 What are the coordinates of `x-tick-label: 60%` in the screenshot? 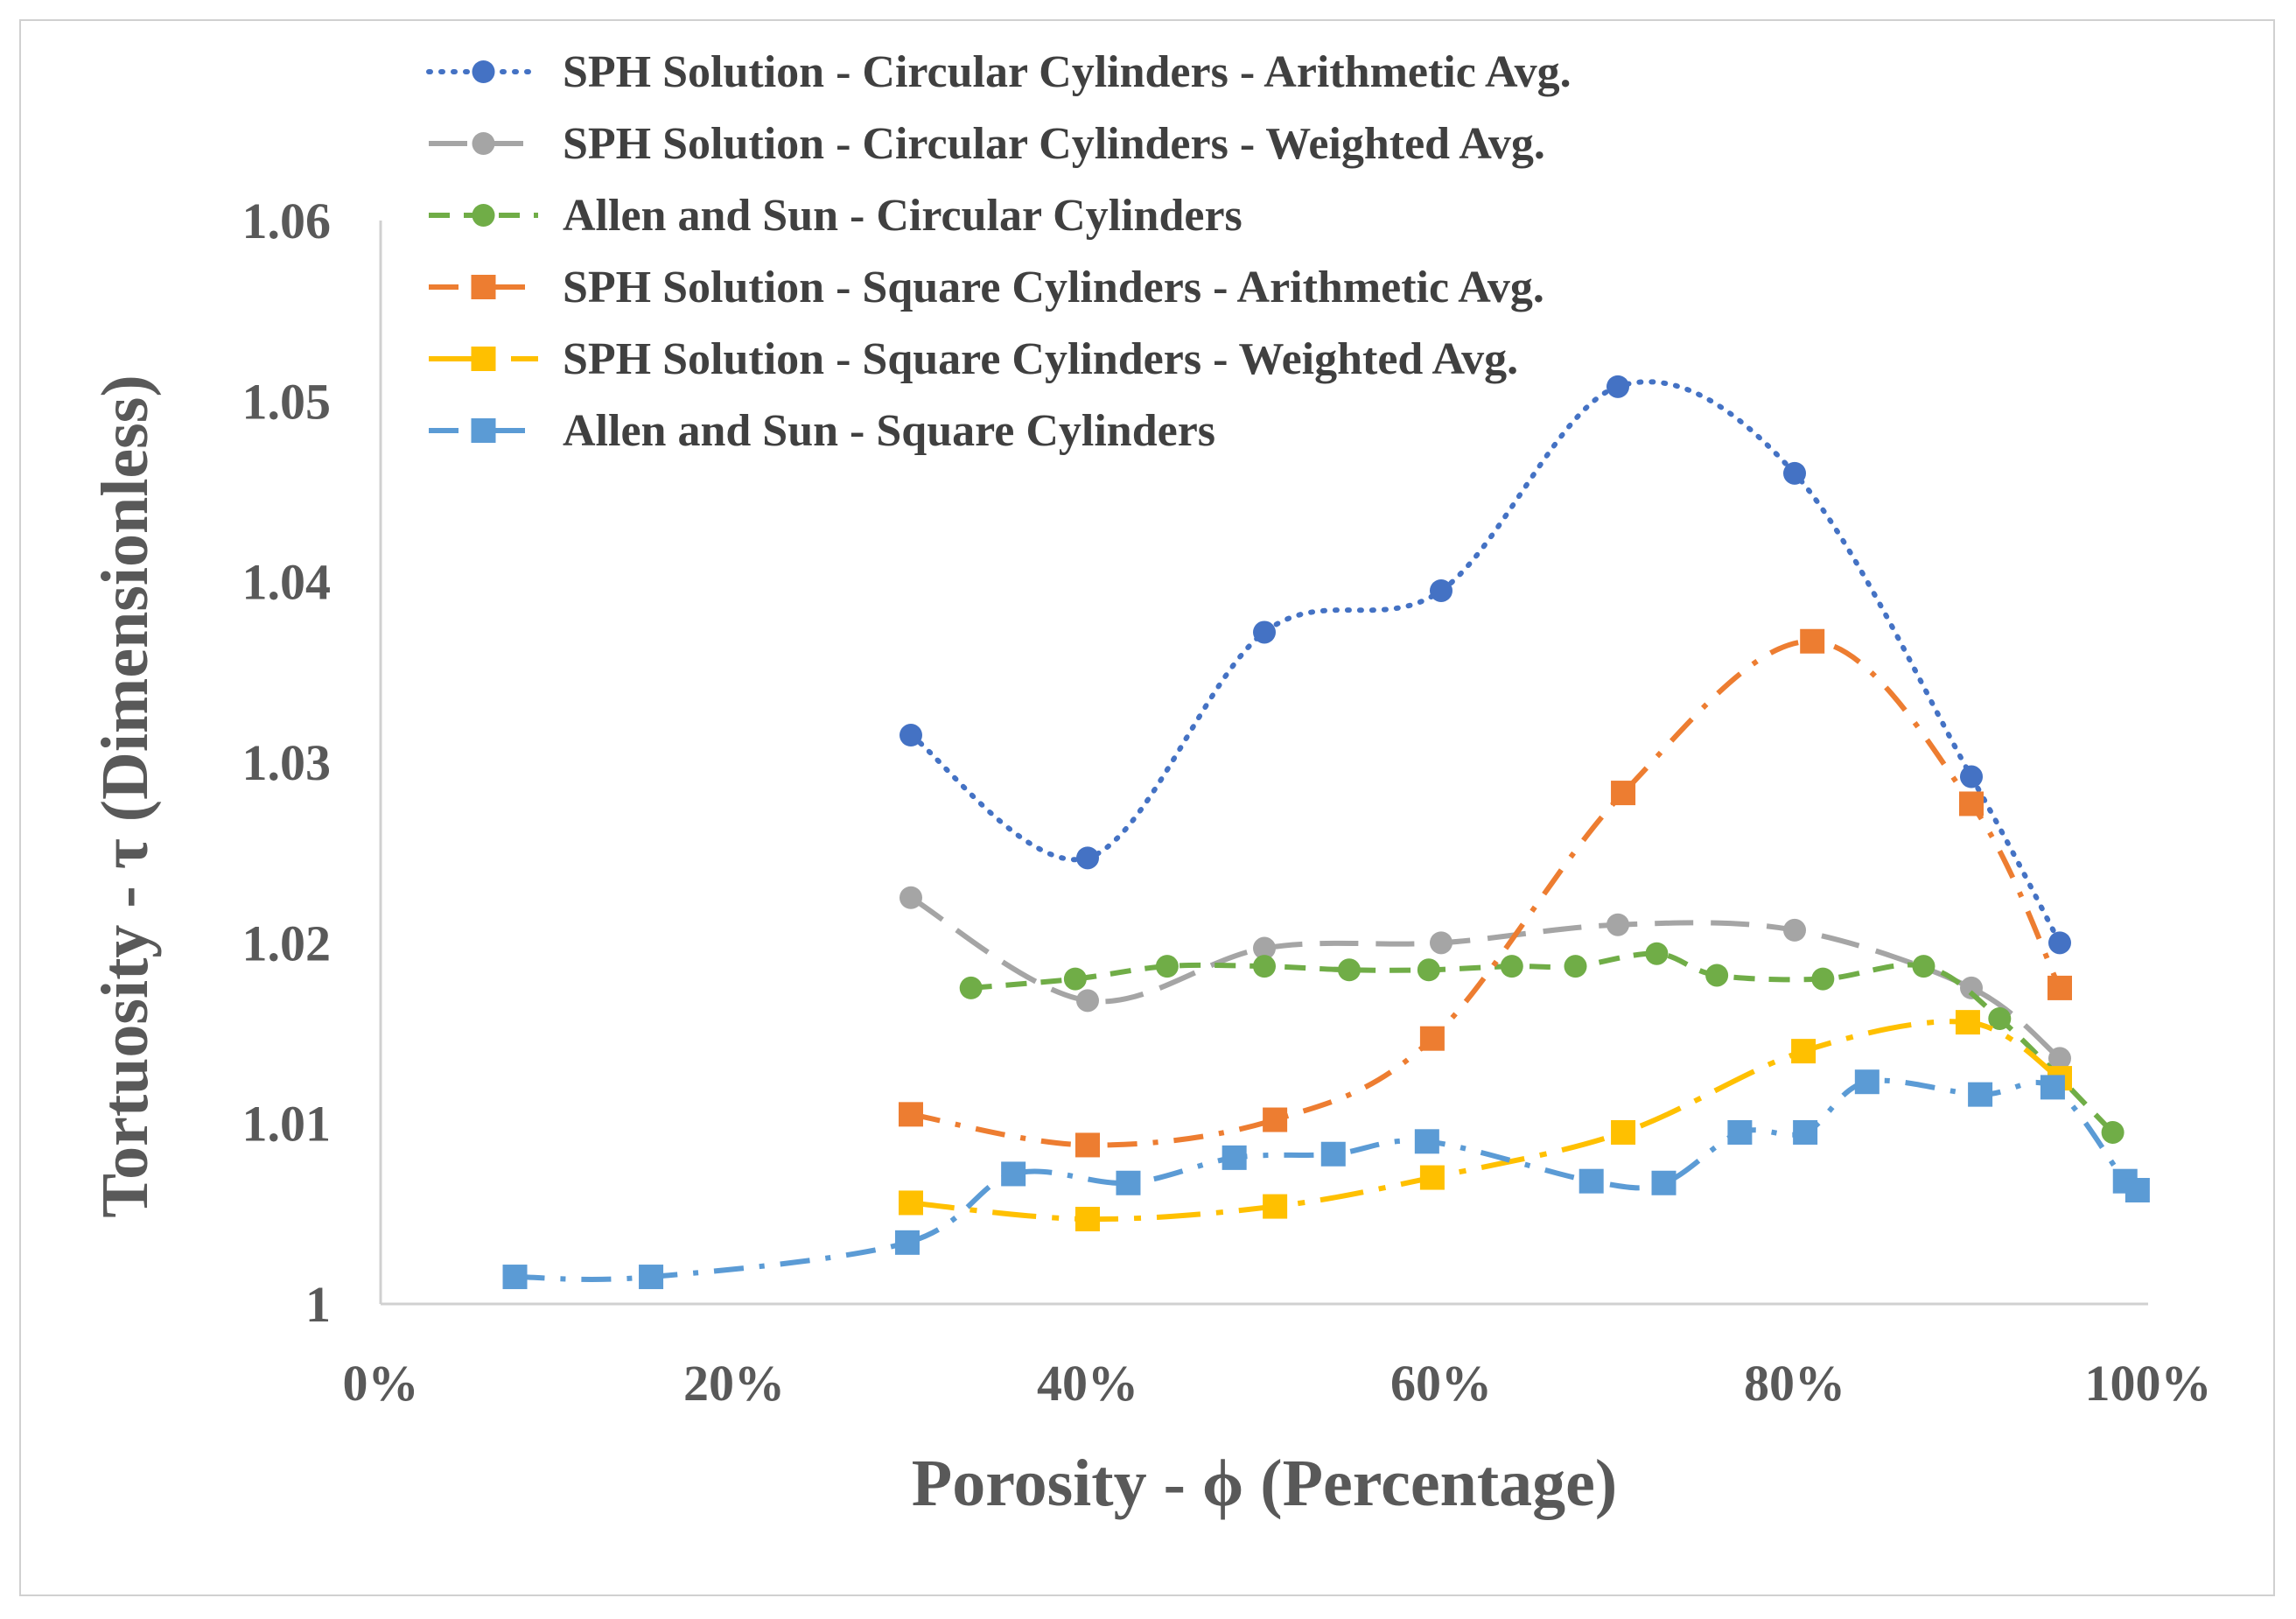 It's located at (1441, 1383).